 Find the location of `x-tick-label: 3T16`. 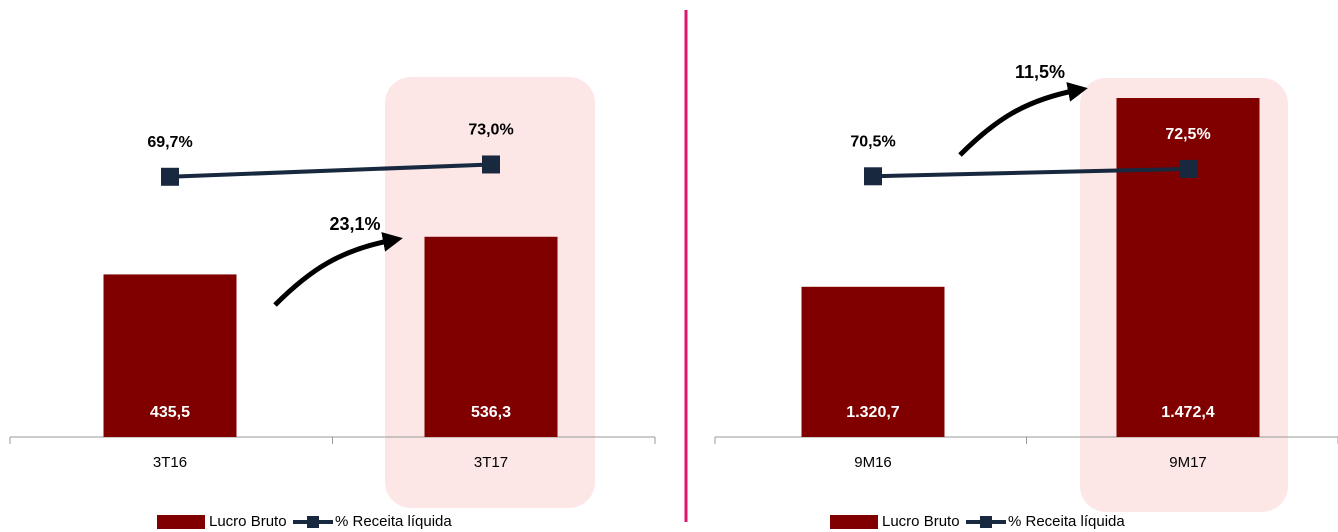

x-tick-label: 3T16 is located at coordinates (170, 462).